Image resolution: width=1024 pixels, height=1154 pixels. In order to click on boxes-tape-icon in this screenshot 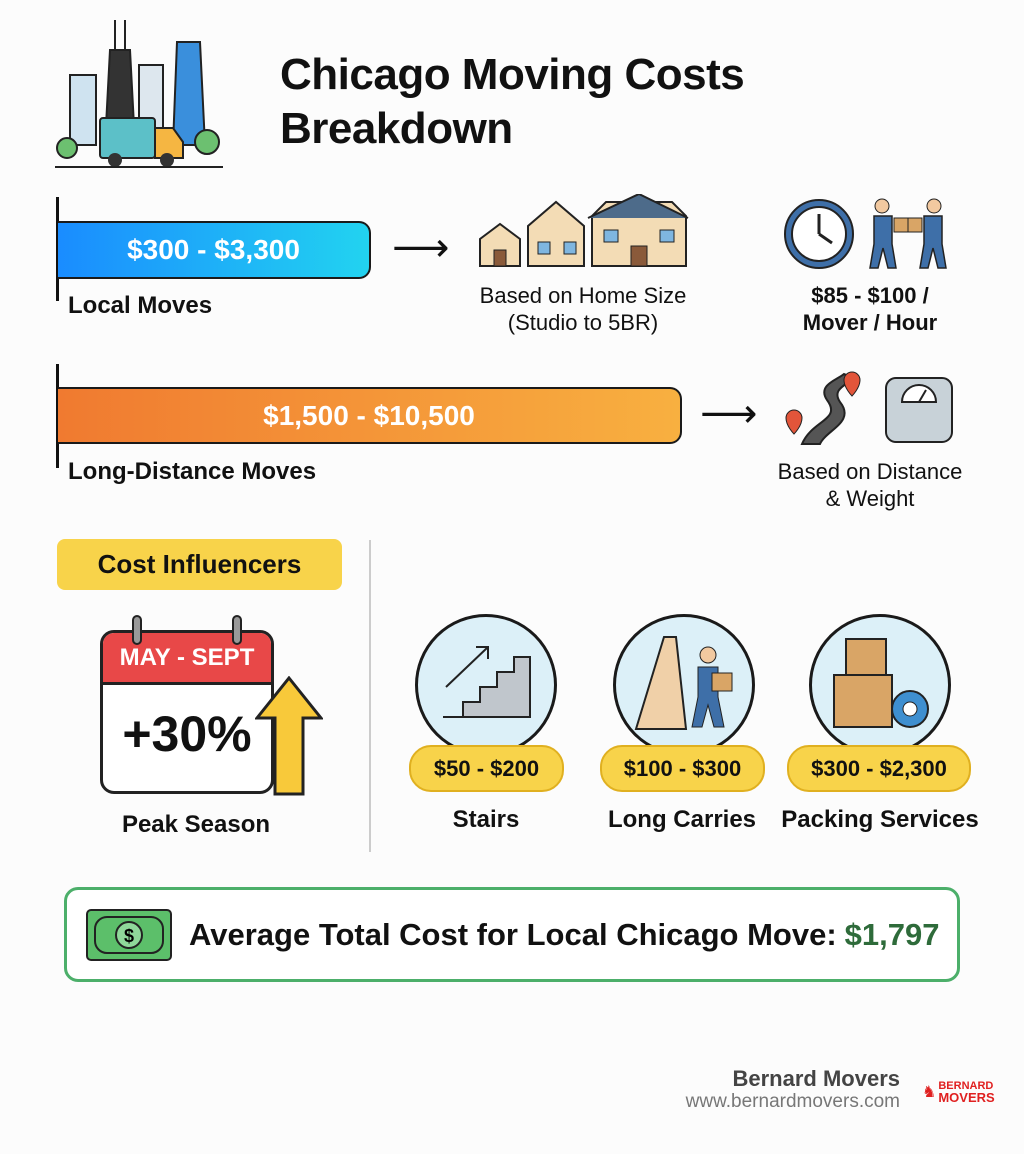, I will do `click(880, 685)`.